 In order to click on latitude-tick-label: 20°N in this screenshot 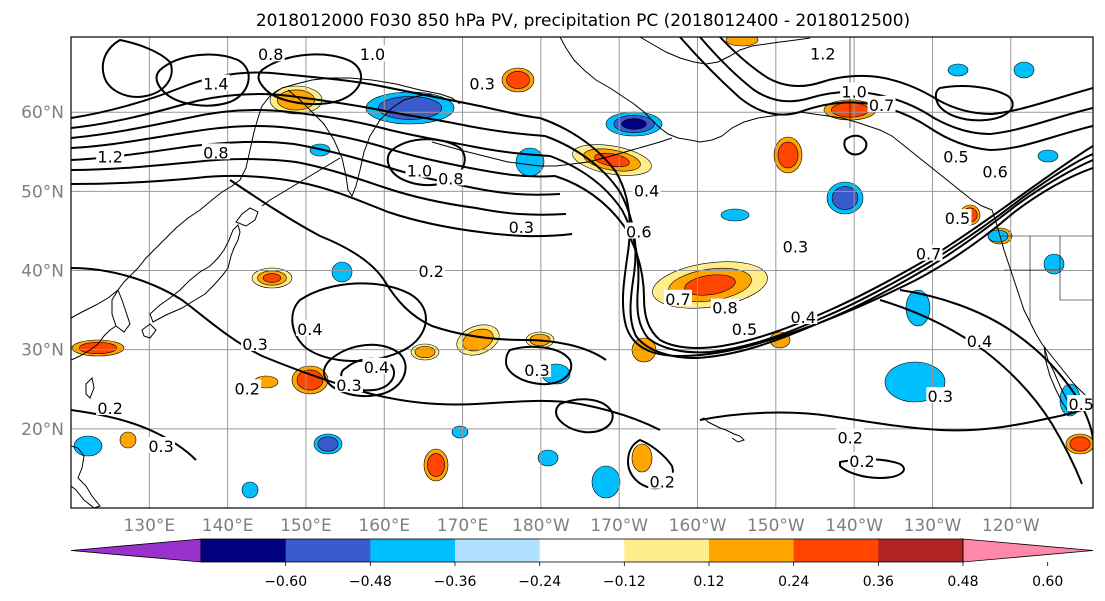, I will do `click(42, 430)`.